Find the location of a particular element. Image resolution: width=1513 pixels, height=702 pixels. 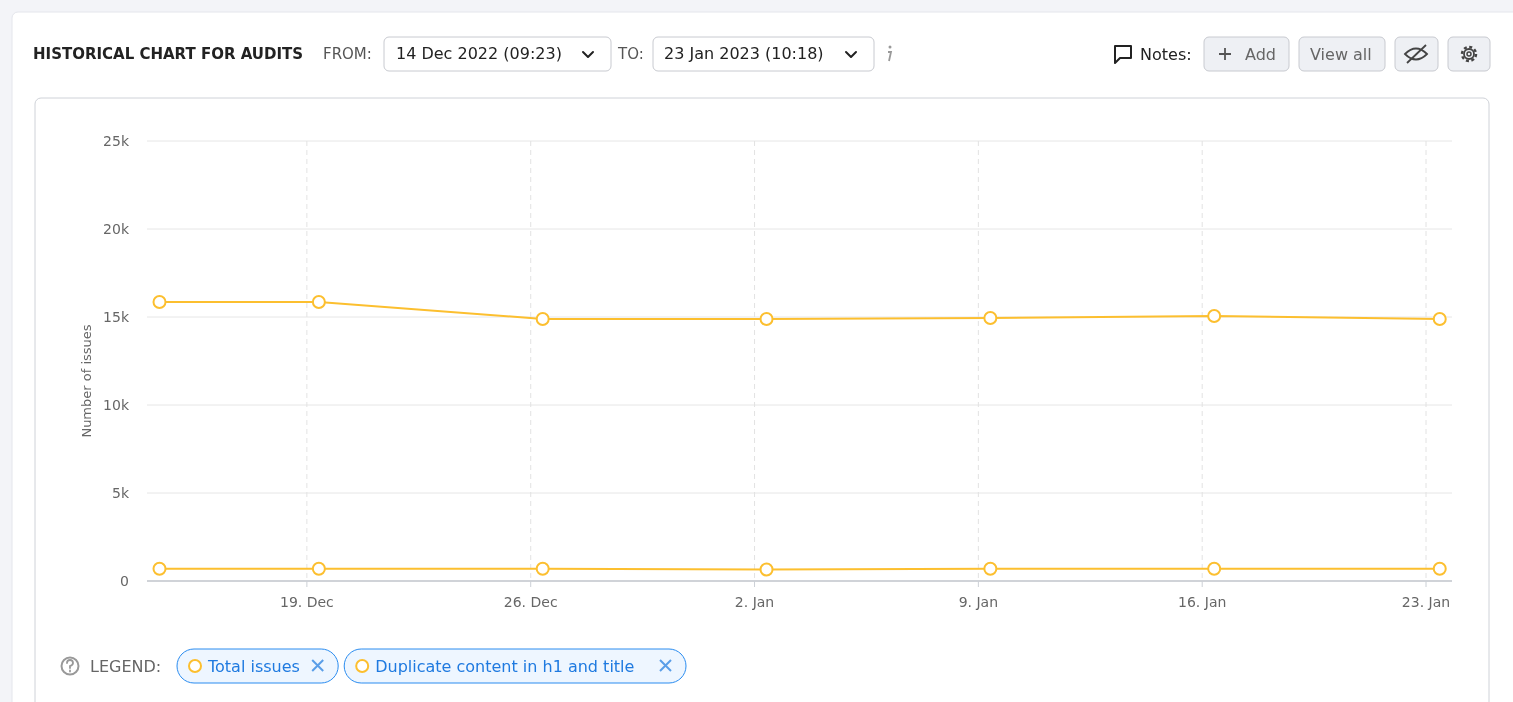

x-tick-label: 16. Jan is located at coordinates (1202, 602).